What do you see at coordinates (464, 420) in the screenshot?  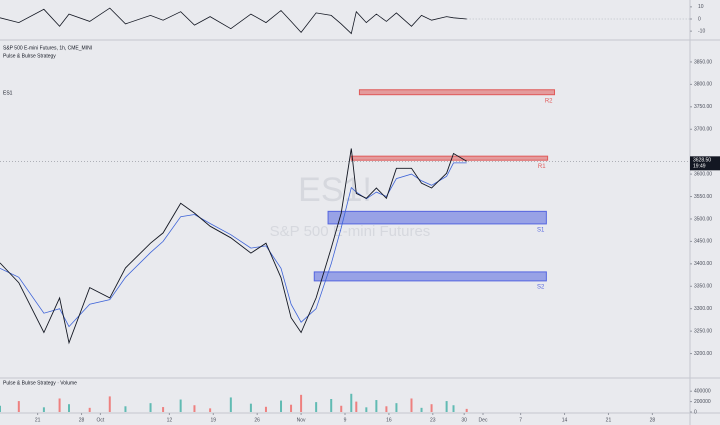 I see `x-tick-label: 30` at bounding box center [464, 420].